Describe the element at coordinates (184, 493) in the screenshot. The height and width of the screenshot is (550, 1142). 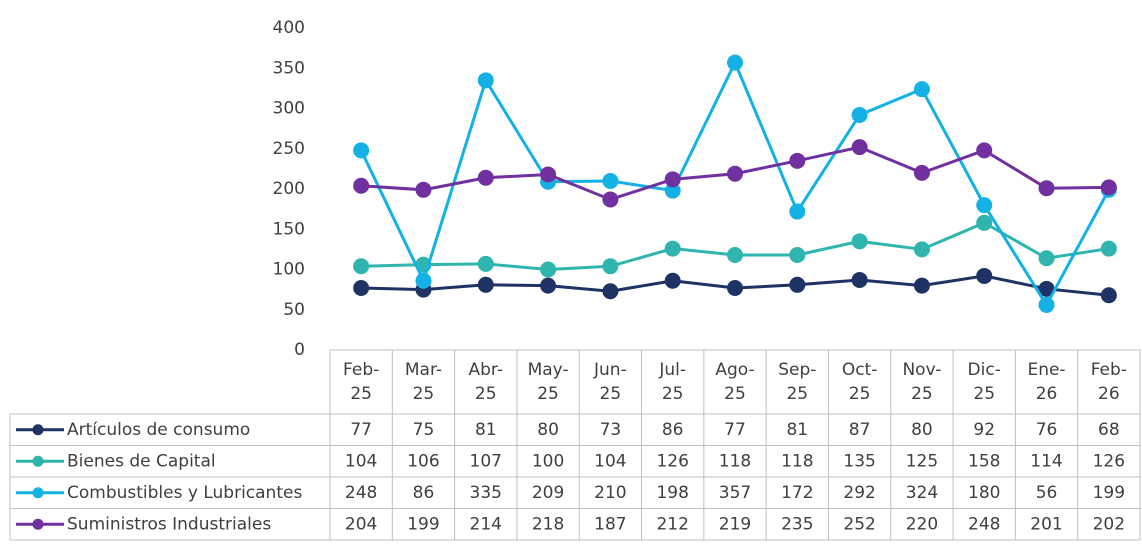
I see `legend-label: Combustibles y Lubricantes` at that location.